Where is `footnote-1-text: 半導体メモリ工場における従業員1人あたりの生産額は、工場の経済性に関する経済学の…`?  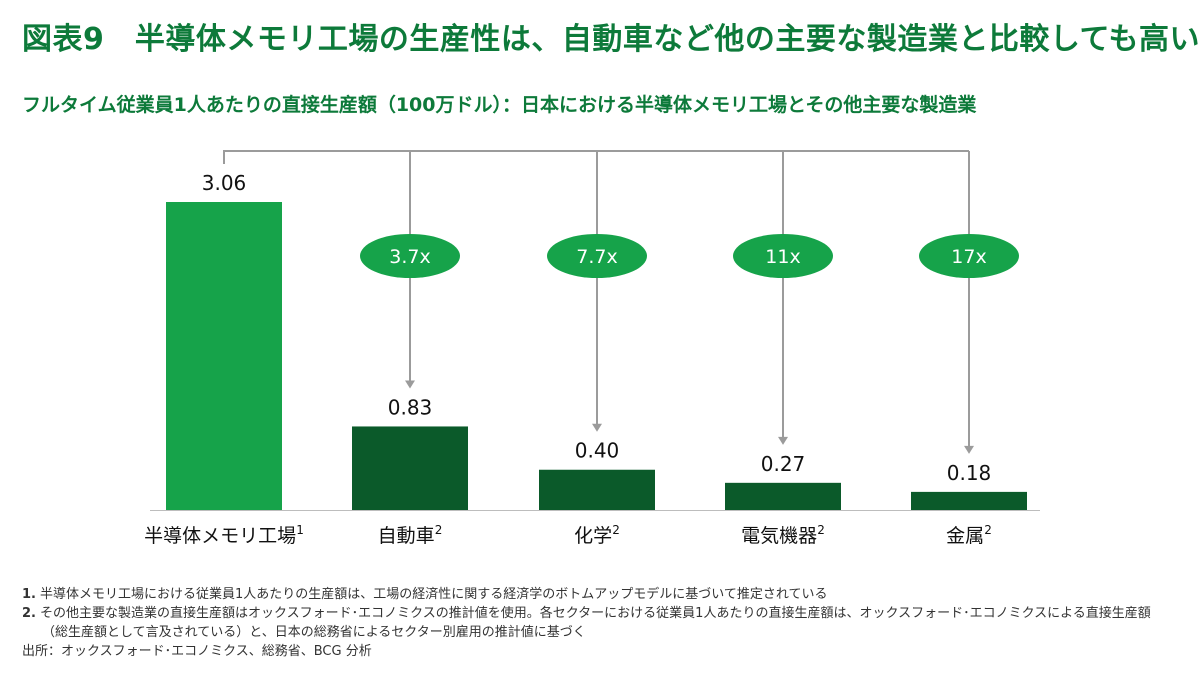
footnote-1-text: 半導体メモリ工場における従業員1人あたりの生産額は、工場の経済性に関する経済学の… is located at coordinates (433, 594).